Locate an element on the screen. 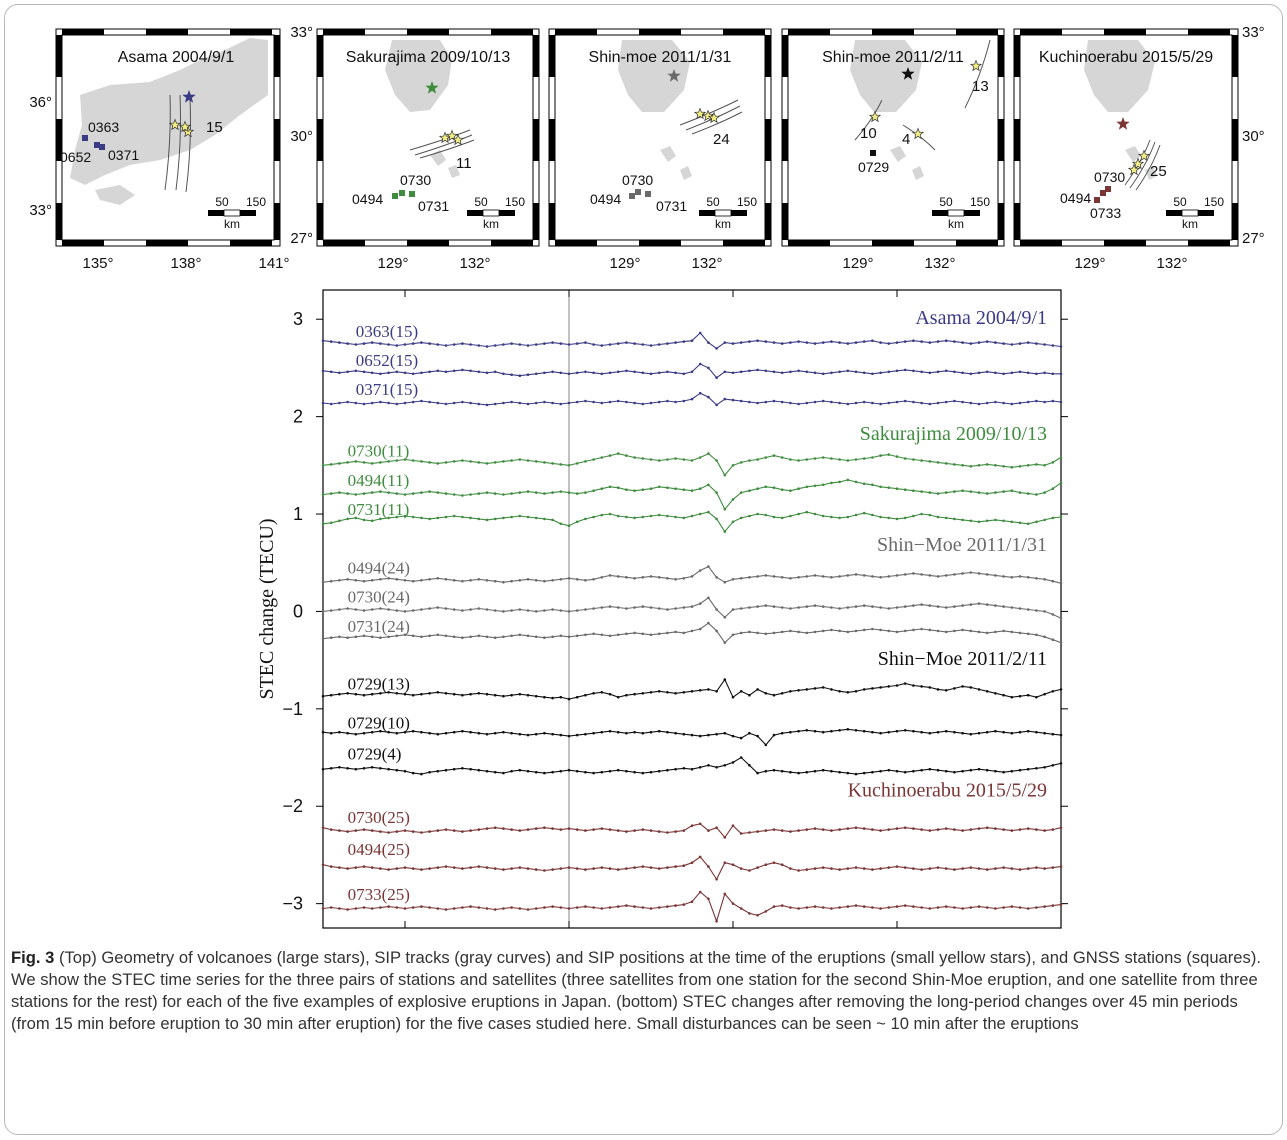 The height and width of the screenshot is (1140, 1287). series-label: 0494(25) is located at coordinates (379, 849).